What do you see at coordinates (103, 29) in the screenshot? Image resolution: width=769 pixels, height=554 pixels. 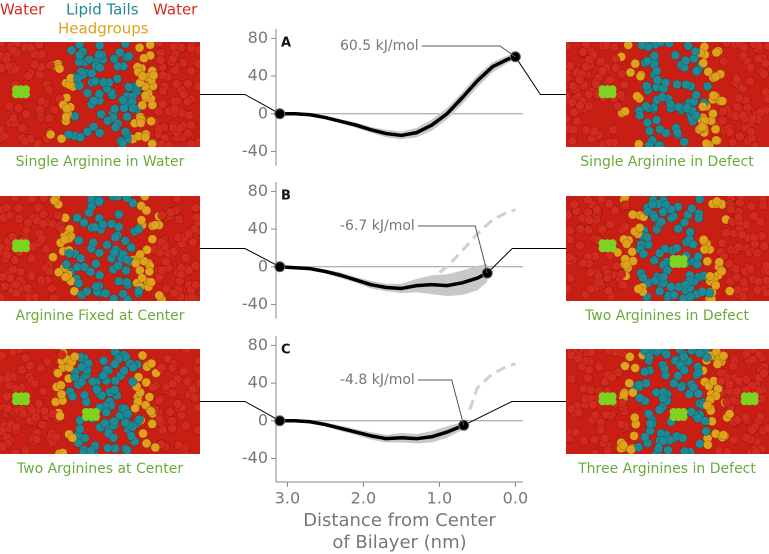 I see `key-label: Headgroups` at bounding box center [103, 29].